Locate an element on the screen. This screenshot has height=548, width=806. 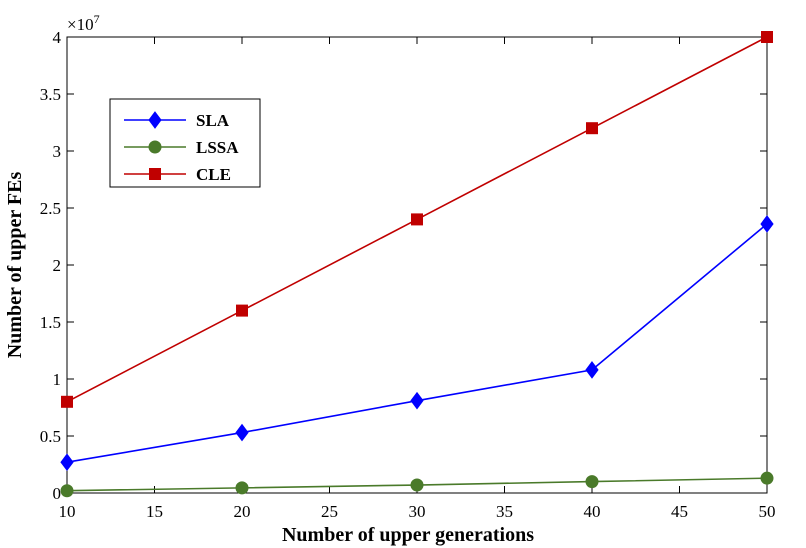
x-tick-label: 40 is located at coordinates (592, 511).